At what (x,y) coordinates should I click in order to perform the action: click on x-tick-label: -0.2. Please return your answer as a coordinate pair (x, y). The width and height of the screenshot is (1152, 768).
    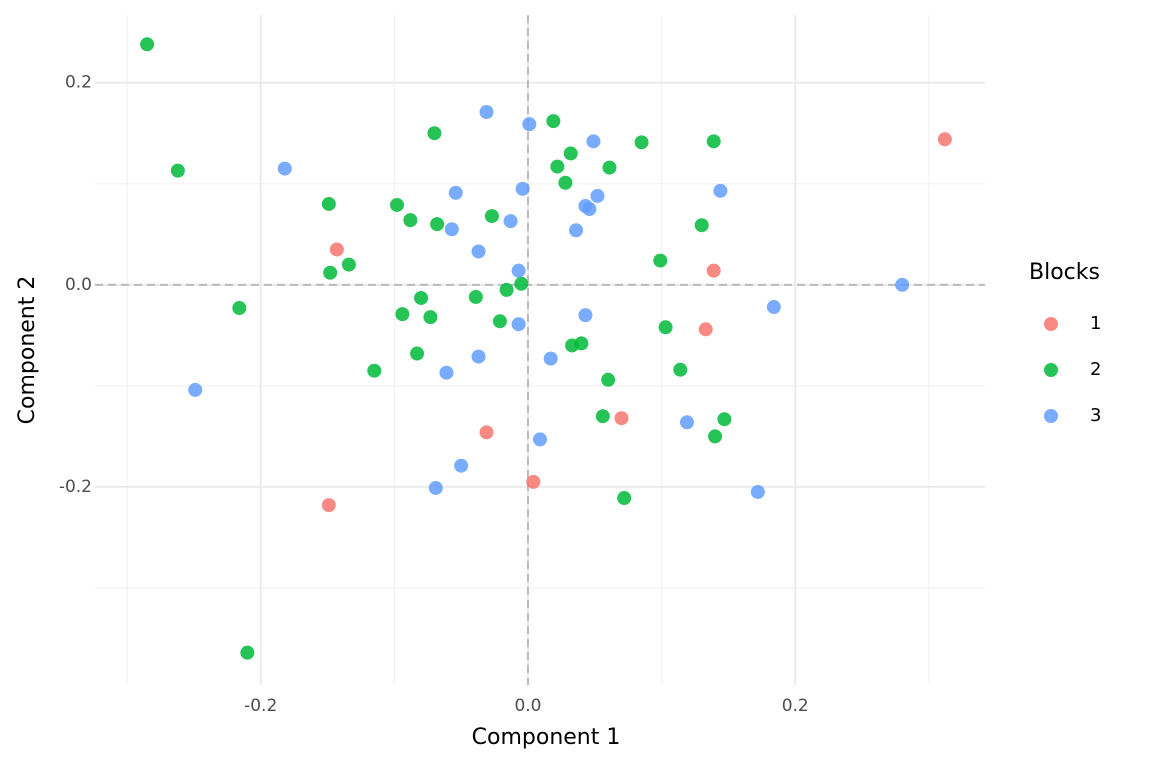
    Looking at the image, I should click on (260, 706).